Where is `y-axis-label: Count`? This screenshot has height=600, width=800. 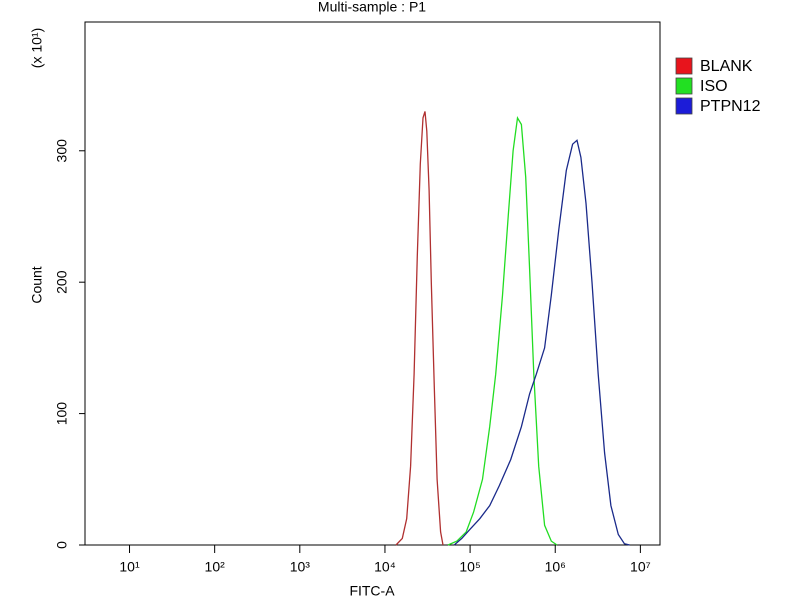
y-axis-label: Count is located at coordinates (37, 284).